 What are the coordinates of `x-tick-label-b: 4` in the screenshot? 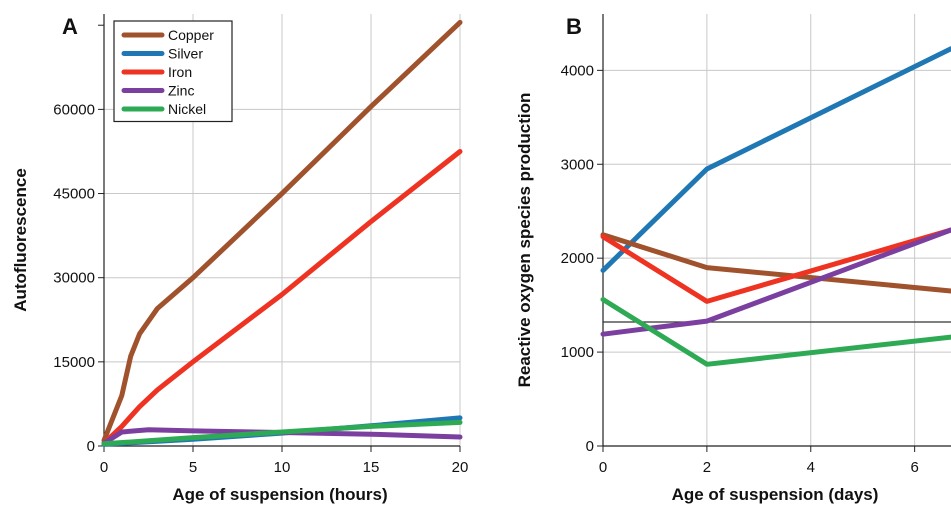 It's located at (811, 467).